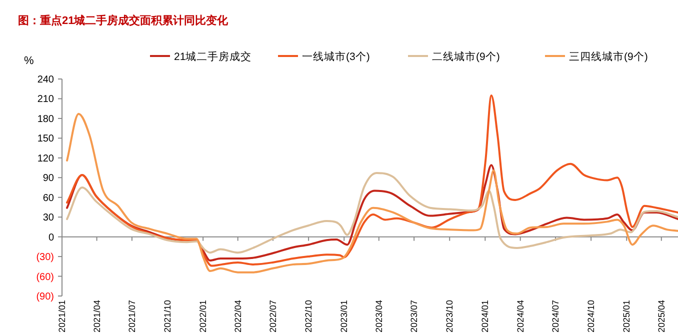 The height and width of the screenshot is (336, 678). What do you see at coordinates (45, 258) in the screenshot?
I see `y-tick-label: (30)` at bounding box center [45, 258].